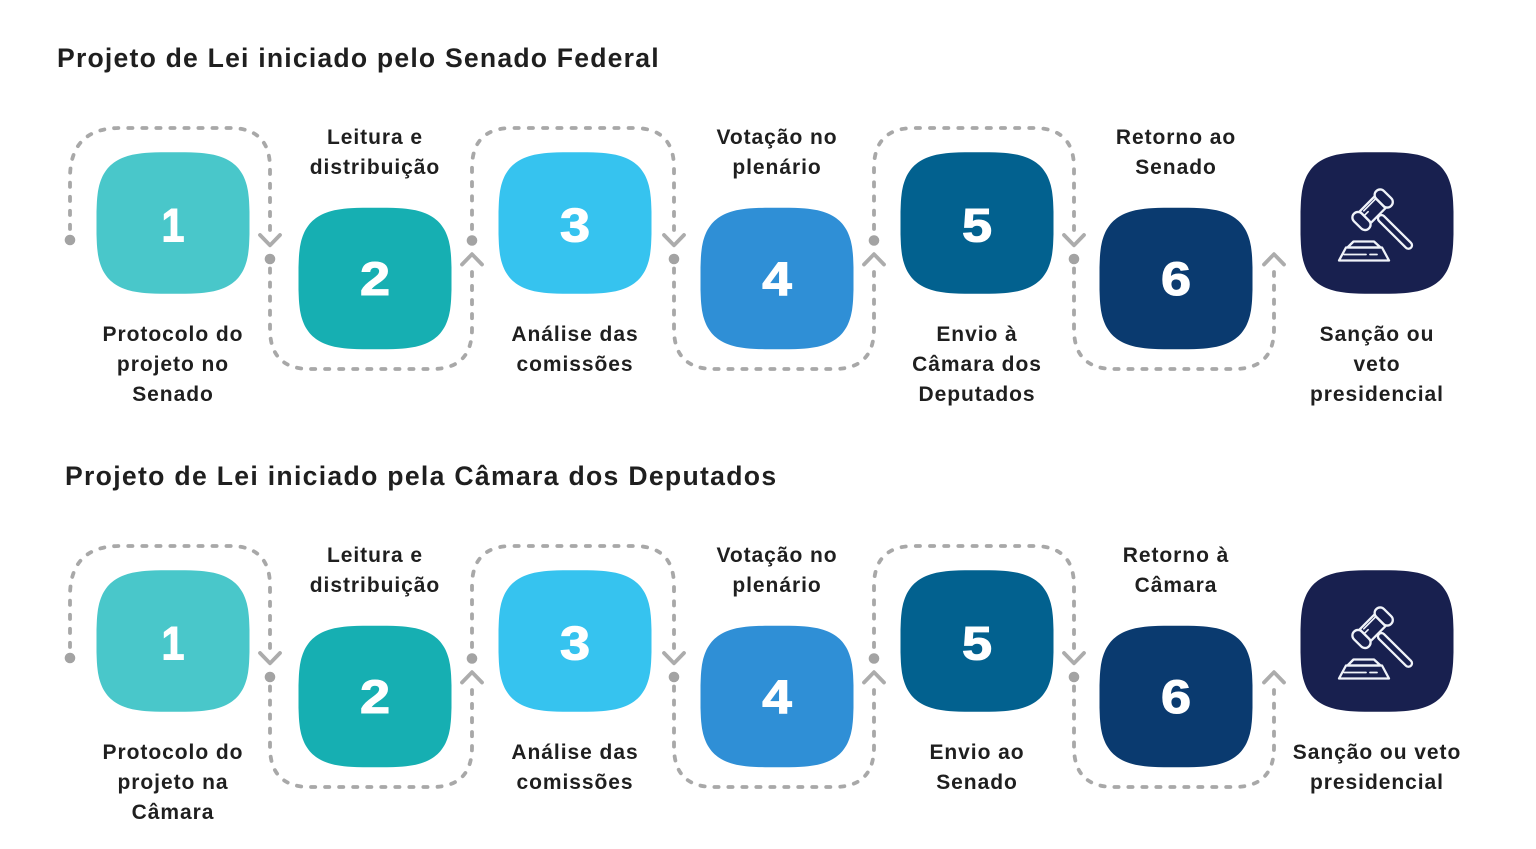 This screenshot has width=1536, height=849. Describe the element at coordinates (173, 364) in the screenshot. I see `svg-text: projeto no` at that location.